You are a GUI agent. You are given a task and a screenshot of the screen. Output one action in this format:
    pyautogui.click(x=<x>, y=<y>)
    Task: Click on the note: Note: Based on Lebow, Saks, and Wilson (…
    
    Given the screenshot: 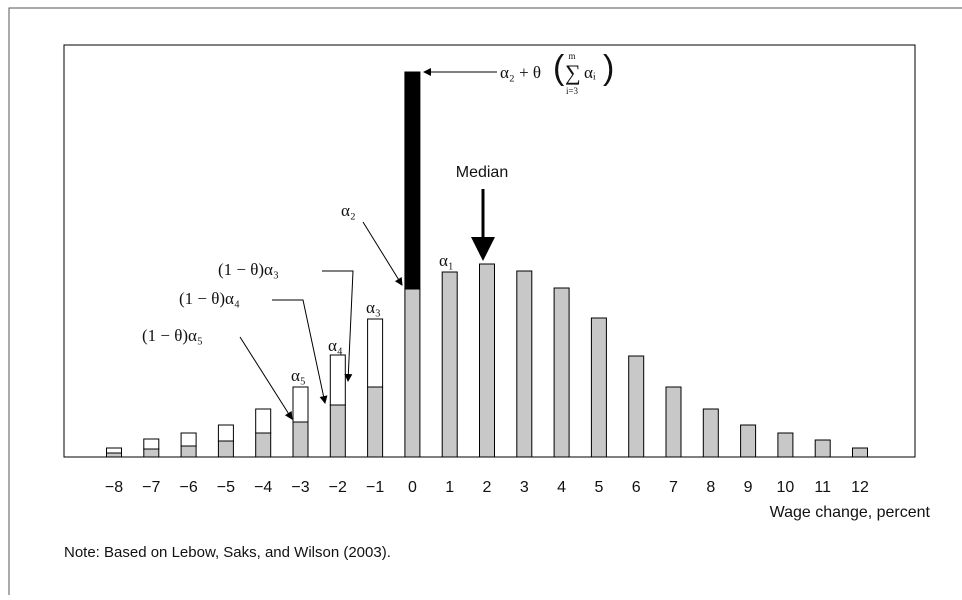 What is the action you would take?
    pyautogui.click(x=227, y=552)
    